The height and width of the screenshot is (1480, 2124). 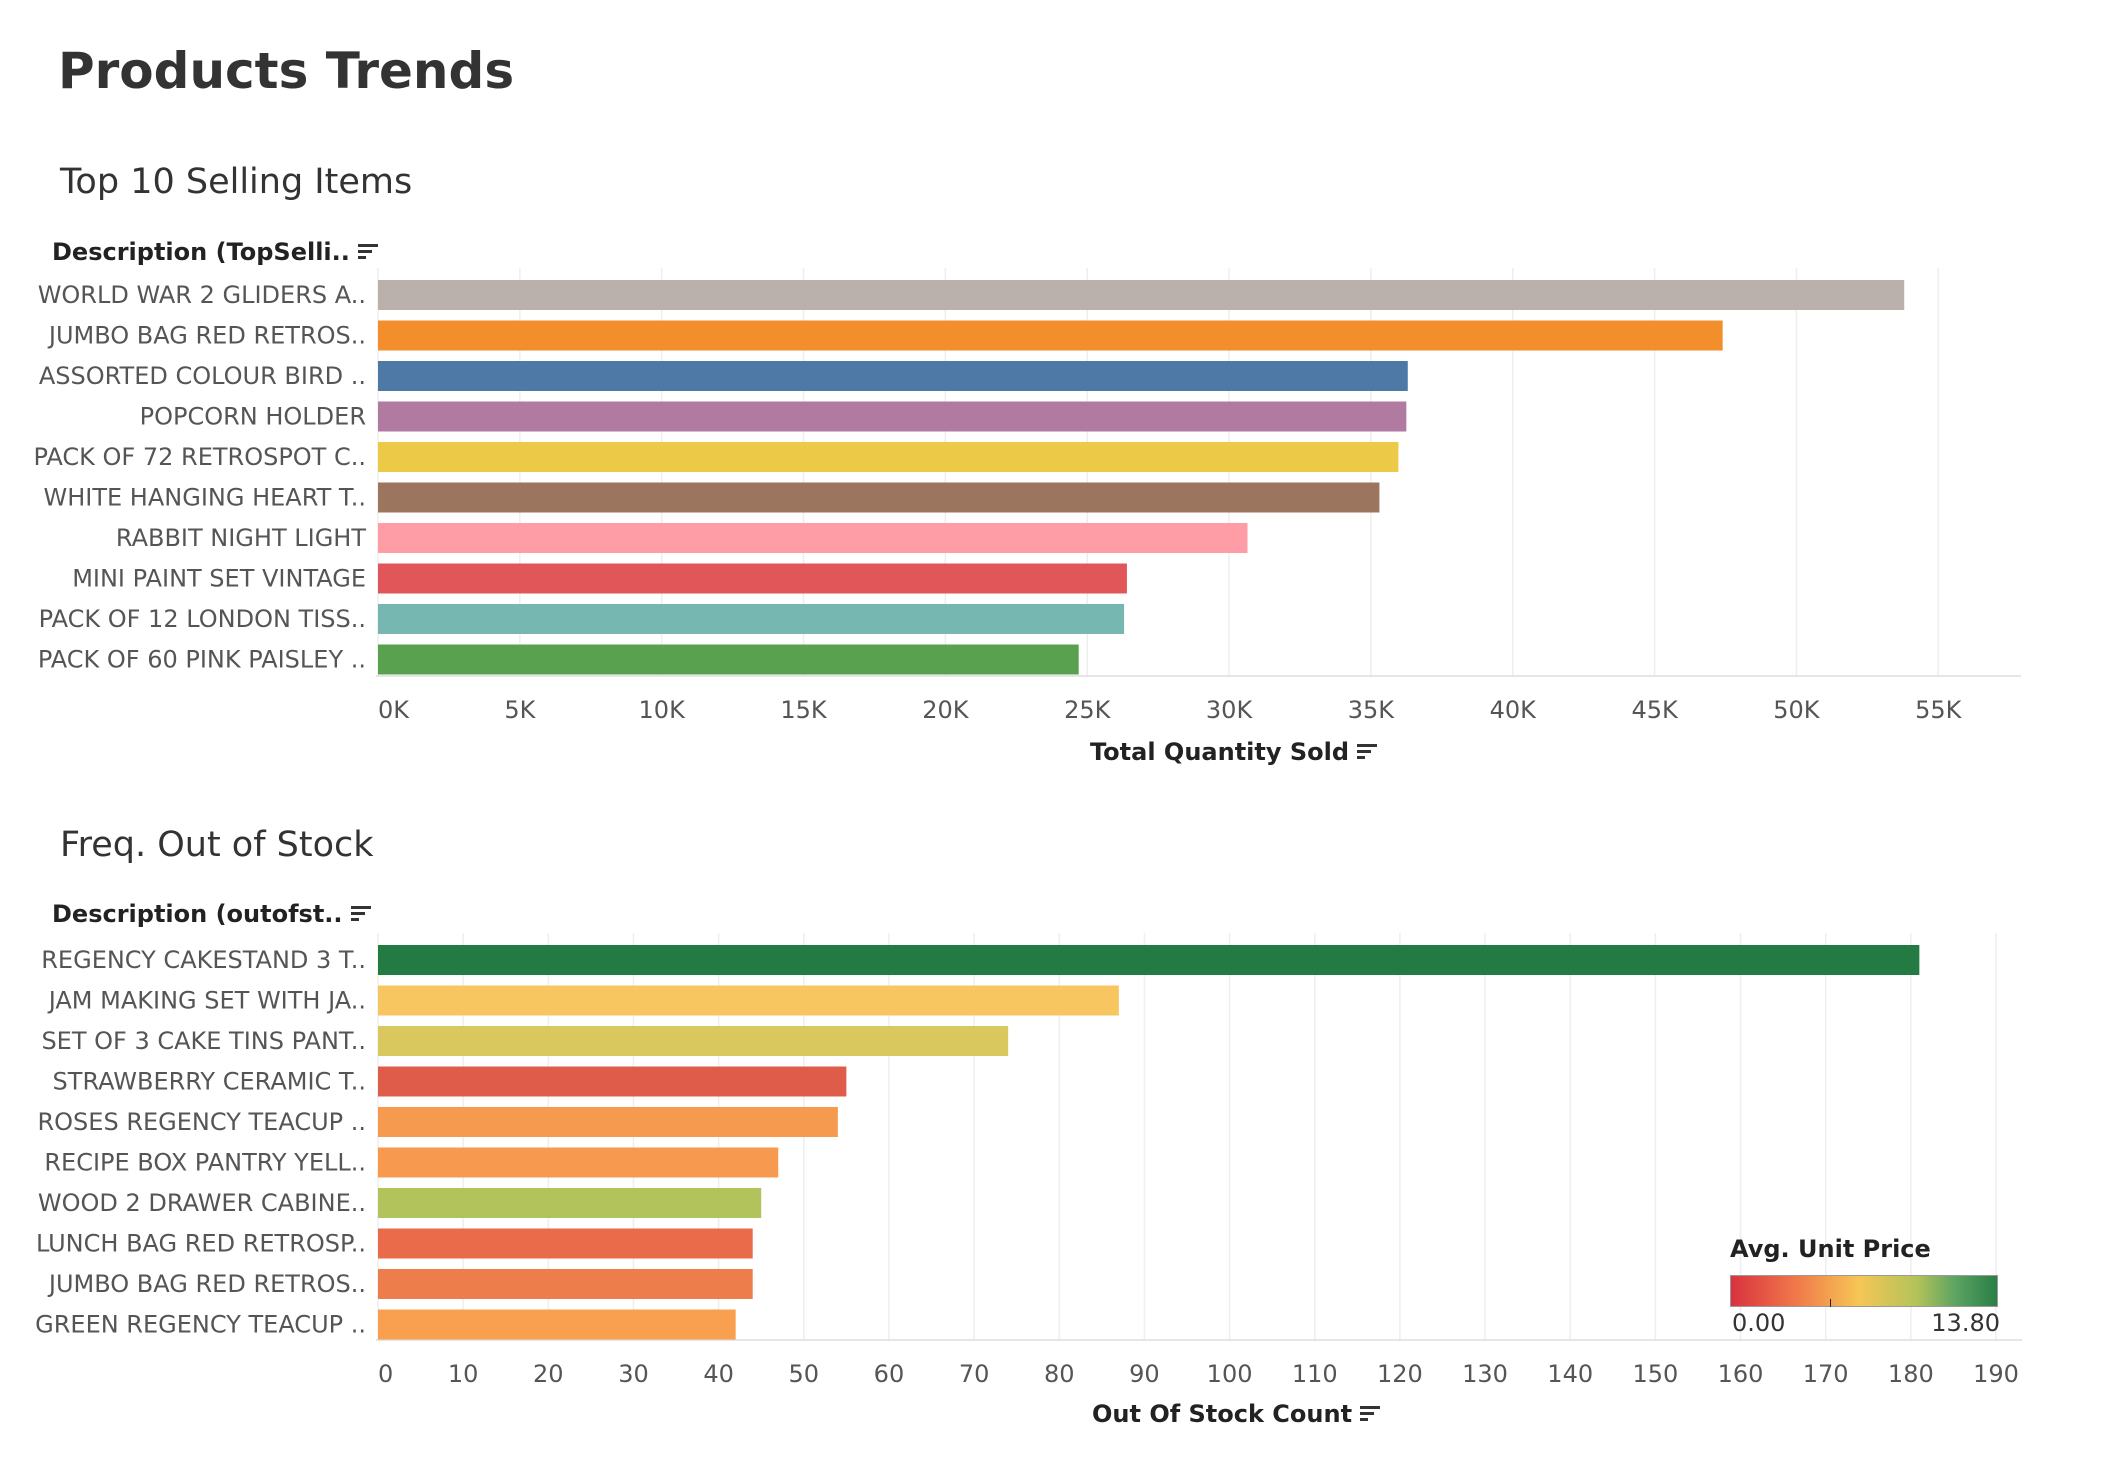 What do you see at coordinates (1830, 1249) in the screenshot?
I see `legend-title: Avg. Unit Price` at bounding box center [1830, 1249].